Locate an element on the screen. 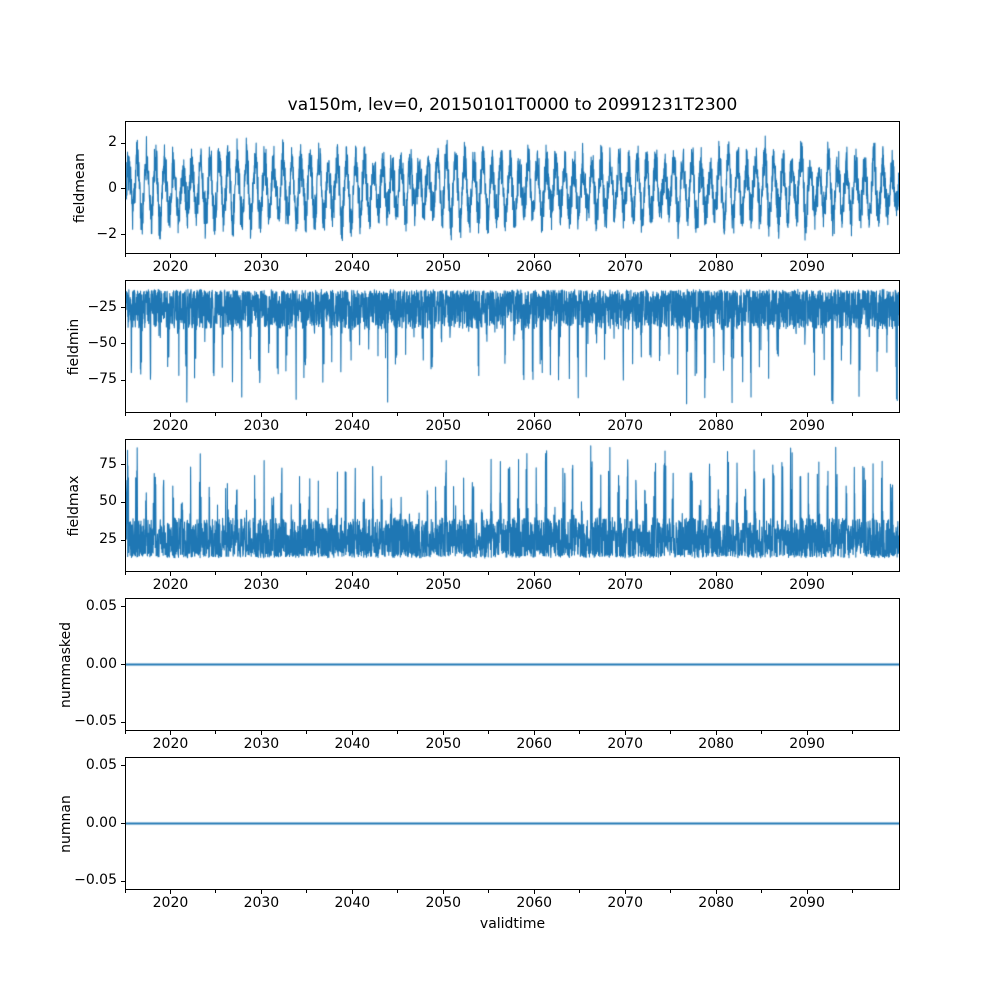  y-tick-label-fieldmin: −25 is located at coordinates (102, 306).